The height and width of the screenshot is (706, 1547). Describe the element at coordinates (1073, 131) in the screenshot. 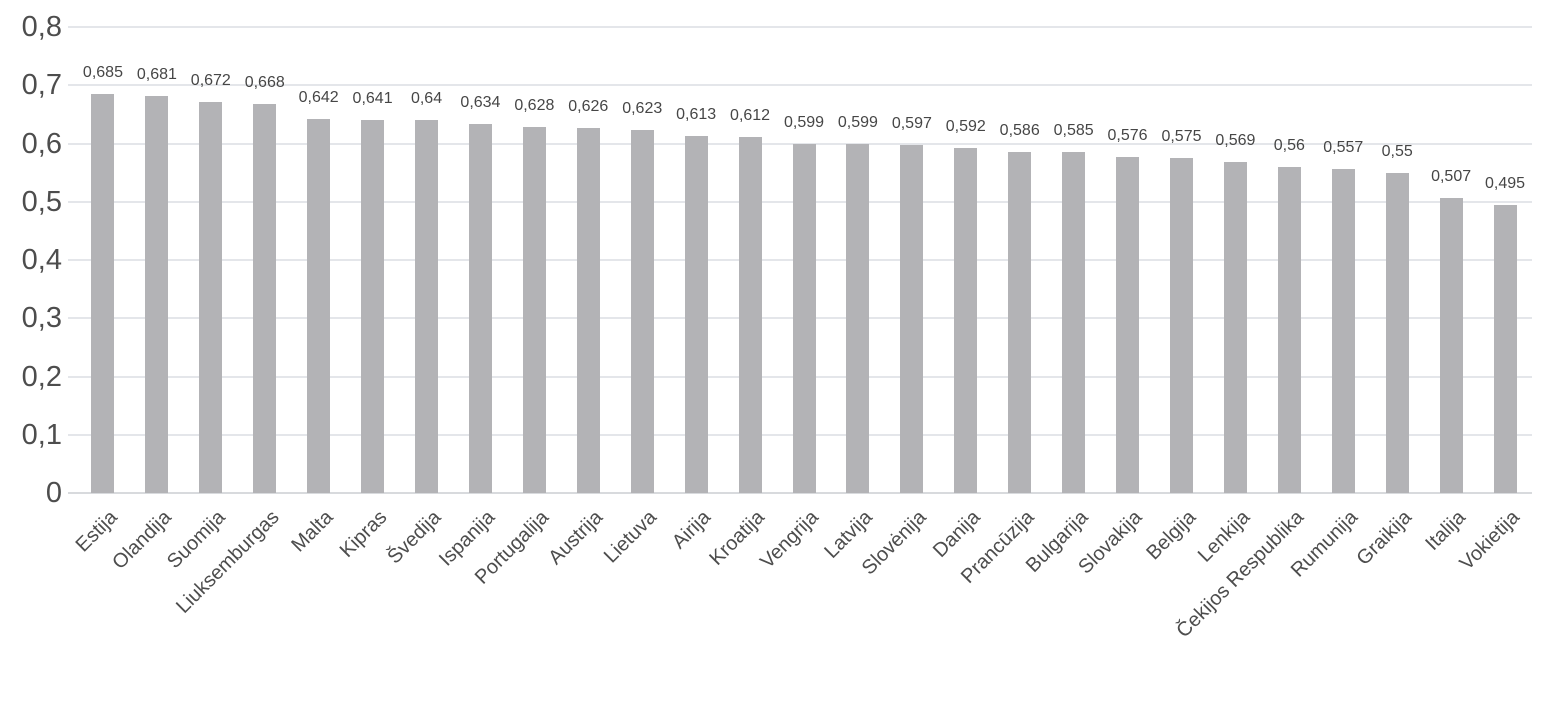

I see `bar-value-label: 0,585` at that location.